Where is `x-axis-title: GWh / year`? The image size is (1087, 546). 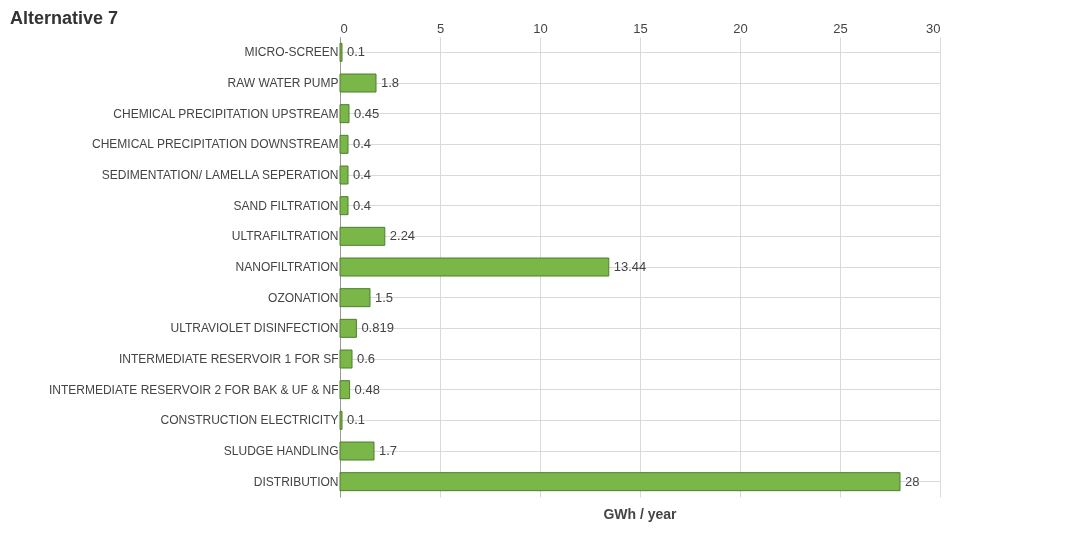 x-axis-title: GWh / year is located at coordinates (640, 514).